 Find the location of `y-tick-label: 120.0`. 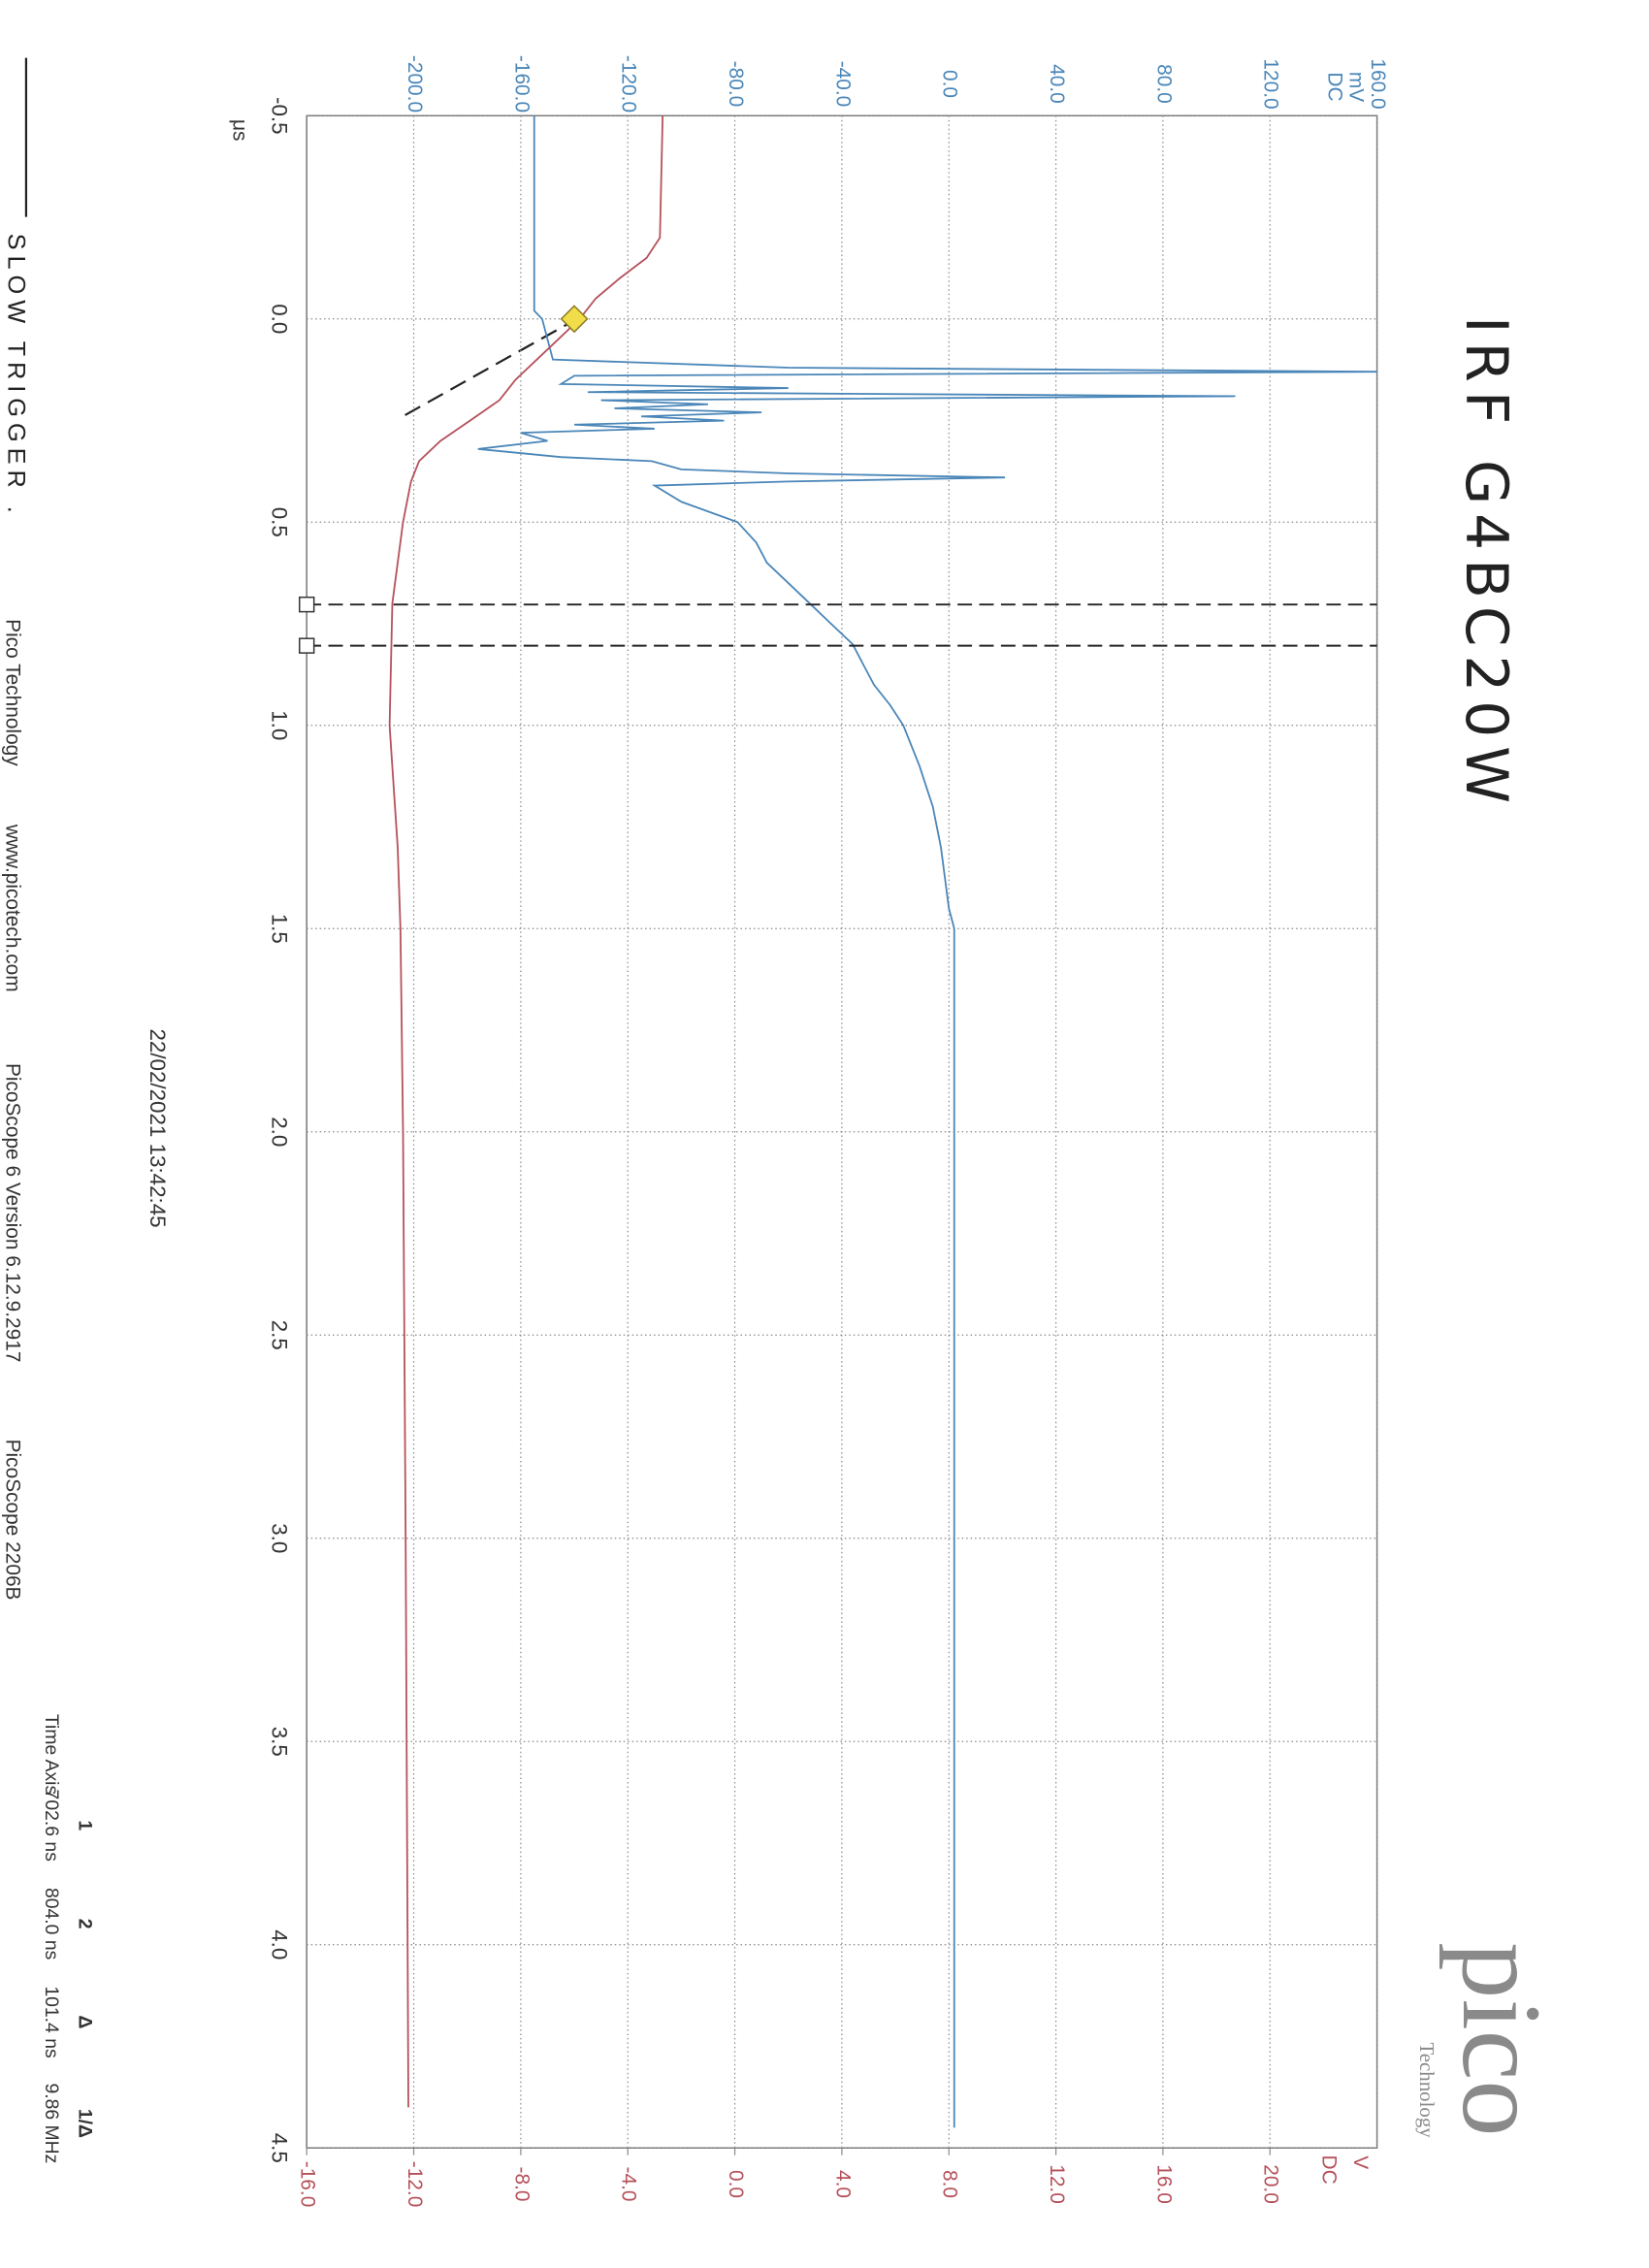

y-tick-label: 120.0 is located at coordinates (1271, 83).